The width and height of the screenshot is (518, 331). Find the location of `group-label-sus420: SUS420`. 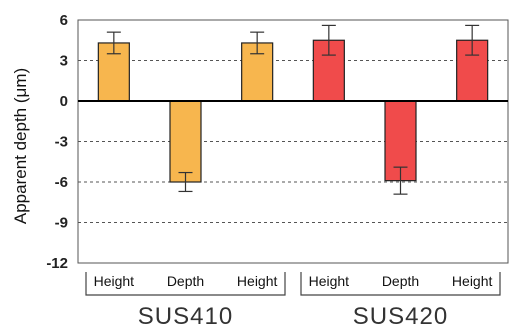

group-label-sus420: SUS420 is located at coordinates (400, 316).